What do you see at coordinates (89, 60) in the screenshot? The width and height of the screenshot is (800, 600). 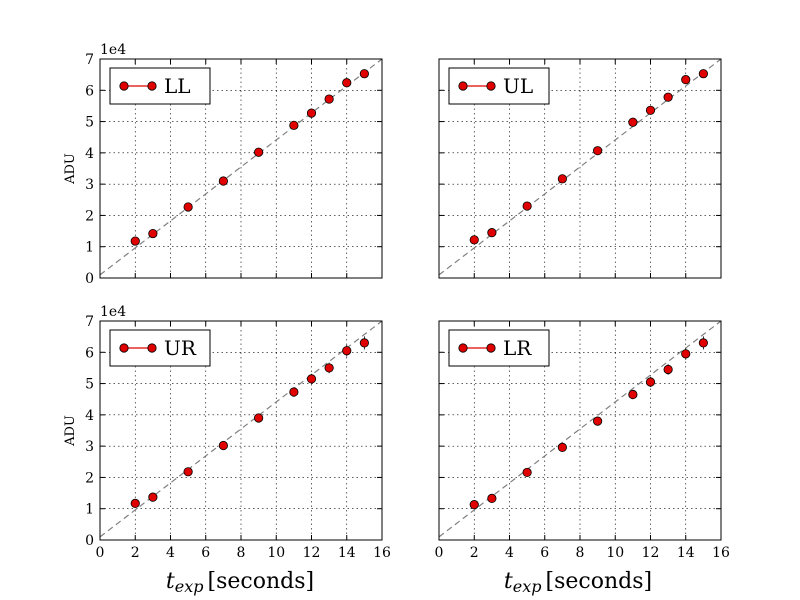 I see `ll-y-tick-label: 7` at bounding box center [89, 60].